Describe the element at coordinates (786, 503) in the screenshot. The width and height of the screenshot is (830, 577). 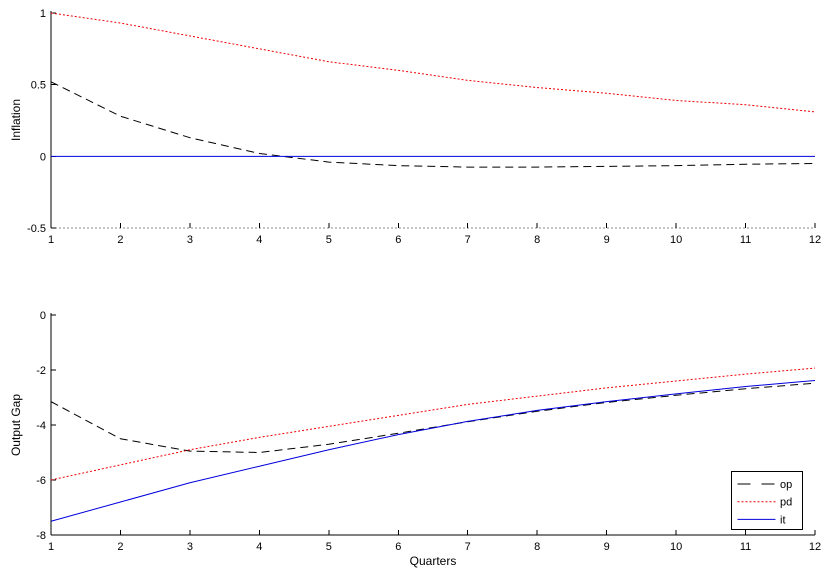
I see `legend-label-pd: pd` at that location.